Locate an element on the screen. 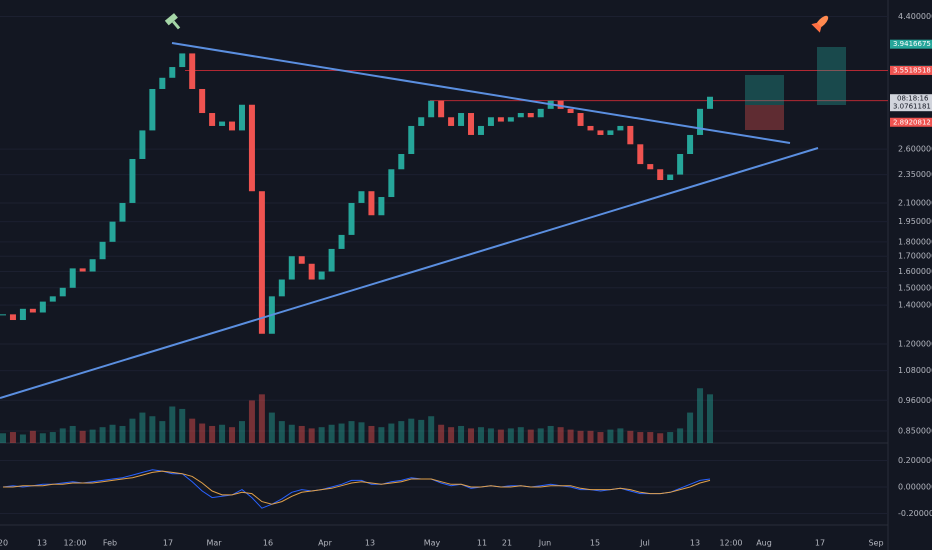  price-tag-label: 3.0761181 is located at coordinates (912, 107).